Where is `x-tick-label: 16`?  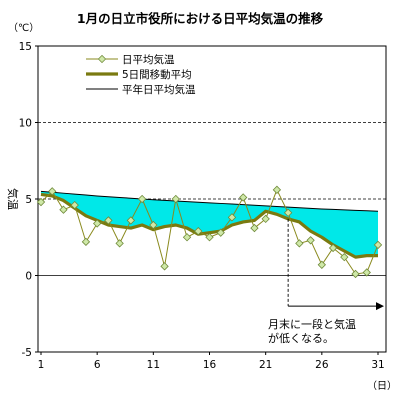 x-tick-label: 16 is located at coordinates (210, 365).